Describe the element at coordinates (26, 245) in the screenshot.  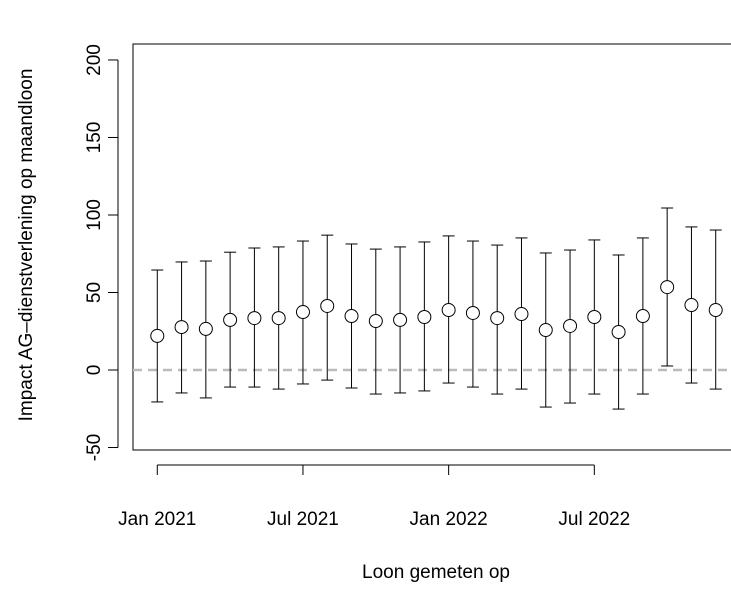
I see `y-axis-title: Impact AG–dienstverlening op maandloon` at that location.